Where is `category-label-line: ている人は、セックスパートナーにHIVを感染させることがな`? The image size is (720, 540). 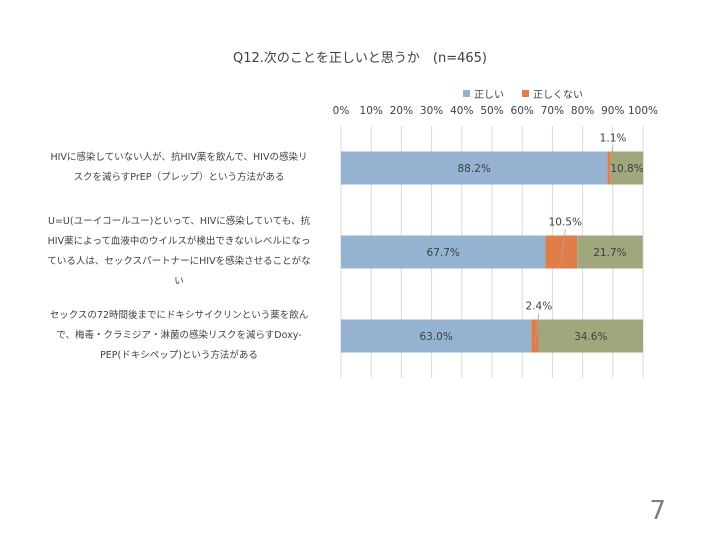
category-label-line: ている人は、セックスパートナーにHIVを感染させることがな is located at coordinates (179, 261).